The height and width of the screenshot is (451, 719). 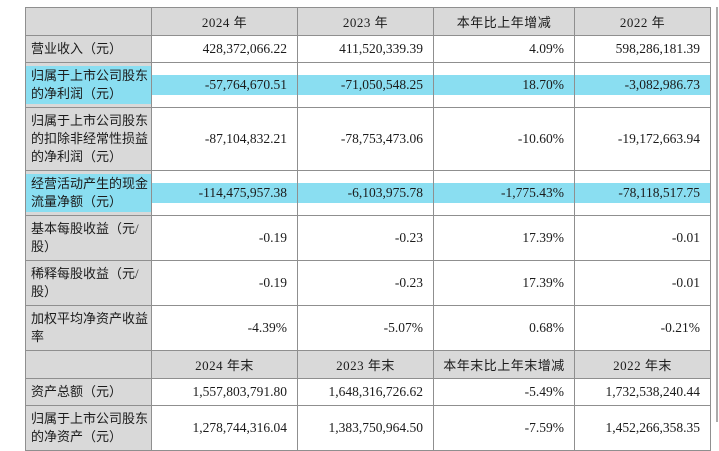 I want to click on column-header: 2023 年, so click(x=365, y=21).